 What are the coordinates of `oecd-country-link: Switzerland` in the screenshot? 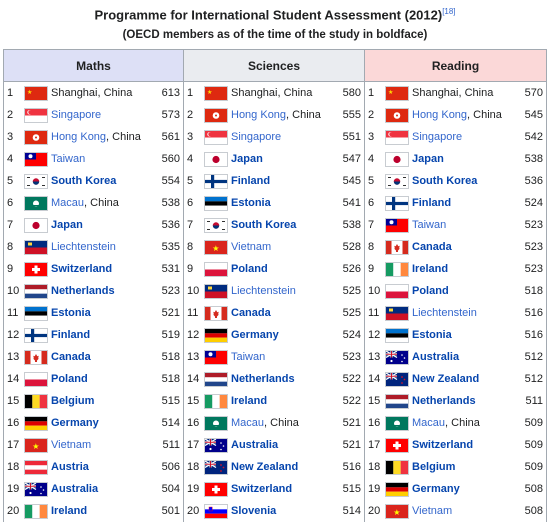 It's located at (262, 489).